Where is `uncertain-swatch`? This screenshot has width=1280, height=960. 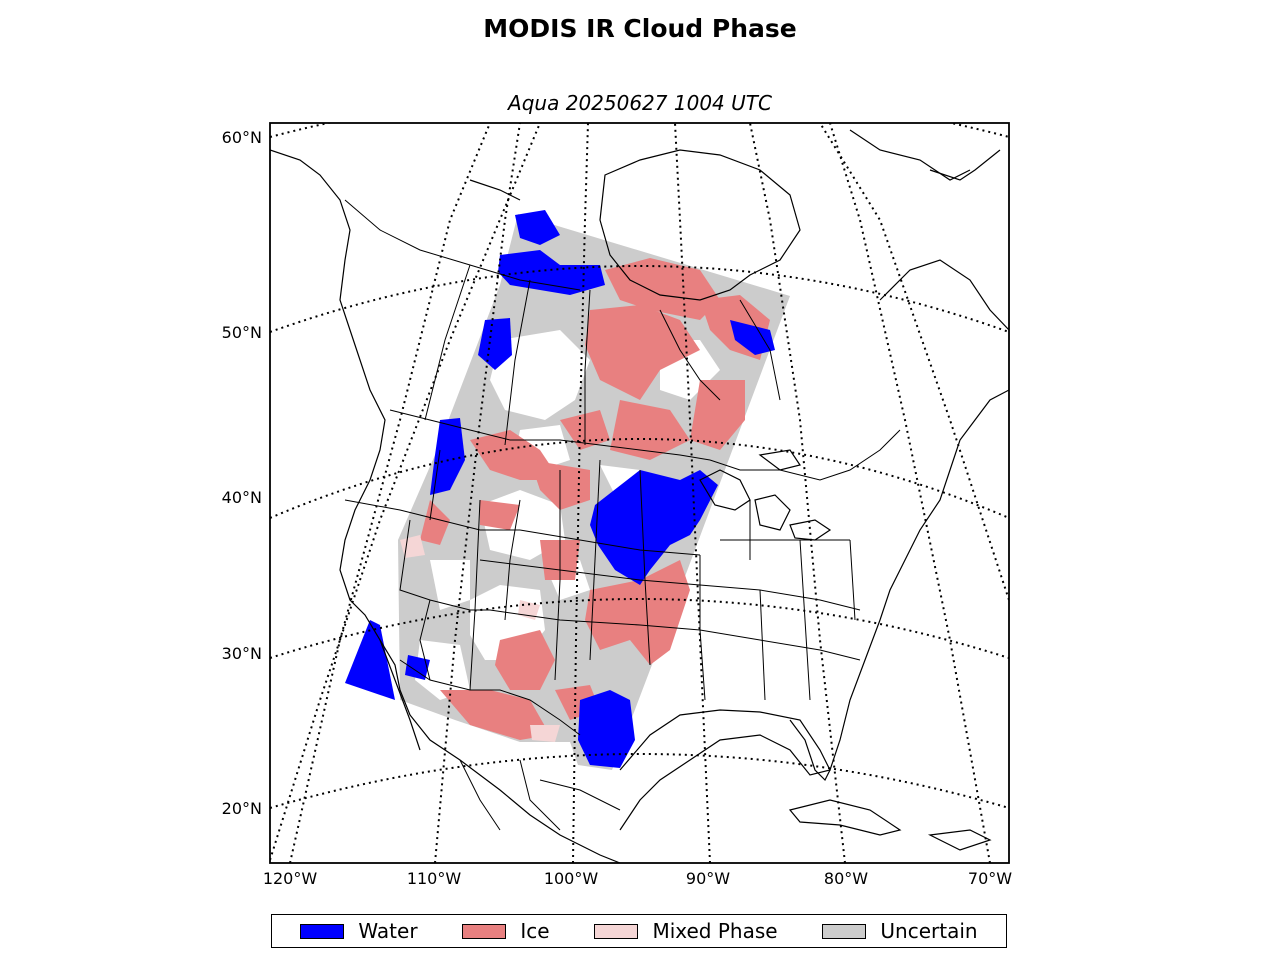 uncertain-swatch is located at coordinates (844, 931).